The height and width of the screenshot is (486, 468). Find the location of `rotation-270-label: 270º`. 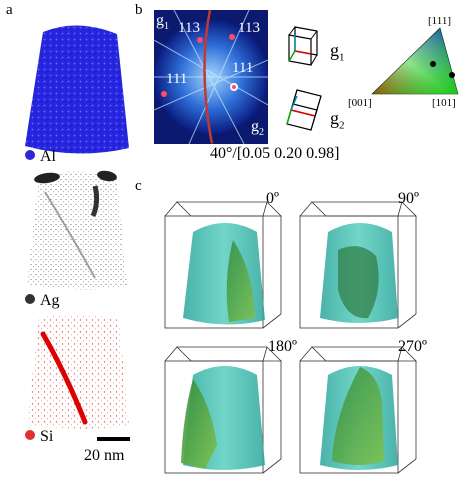

rotation-270-label: 270º is located at coordinates (412, 346).